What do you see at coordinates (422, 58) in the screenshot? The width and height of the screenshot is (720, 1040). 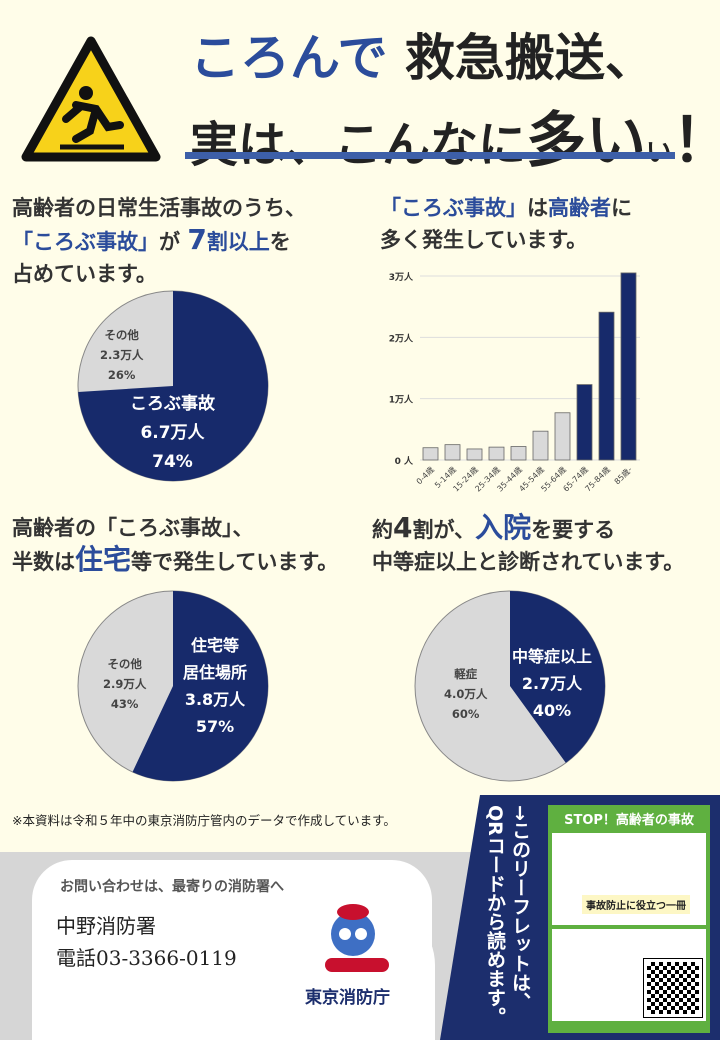 I see `headline-line1: ころんで 救急搬送、` at bounding box center [422, 58].